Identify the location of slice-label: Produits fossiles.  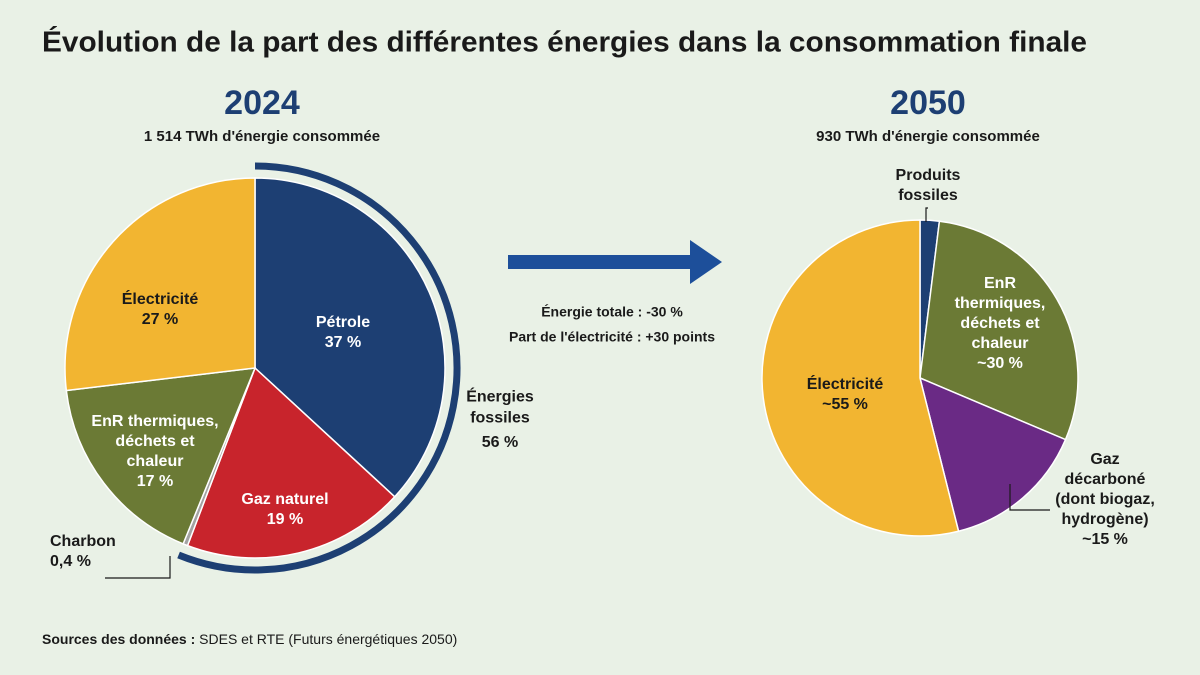
(928, 185).